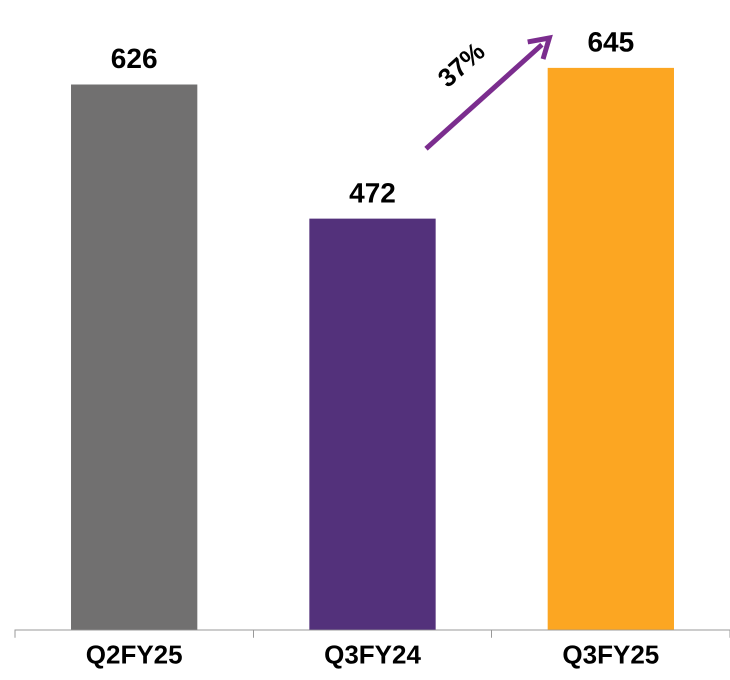  What do you see at coordinates (372, 192) in the screenshot?
I see `data-label: 472` at bounding box center [372, 192].